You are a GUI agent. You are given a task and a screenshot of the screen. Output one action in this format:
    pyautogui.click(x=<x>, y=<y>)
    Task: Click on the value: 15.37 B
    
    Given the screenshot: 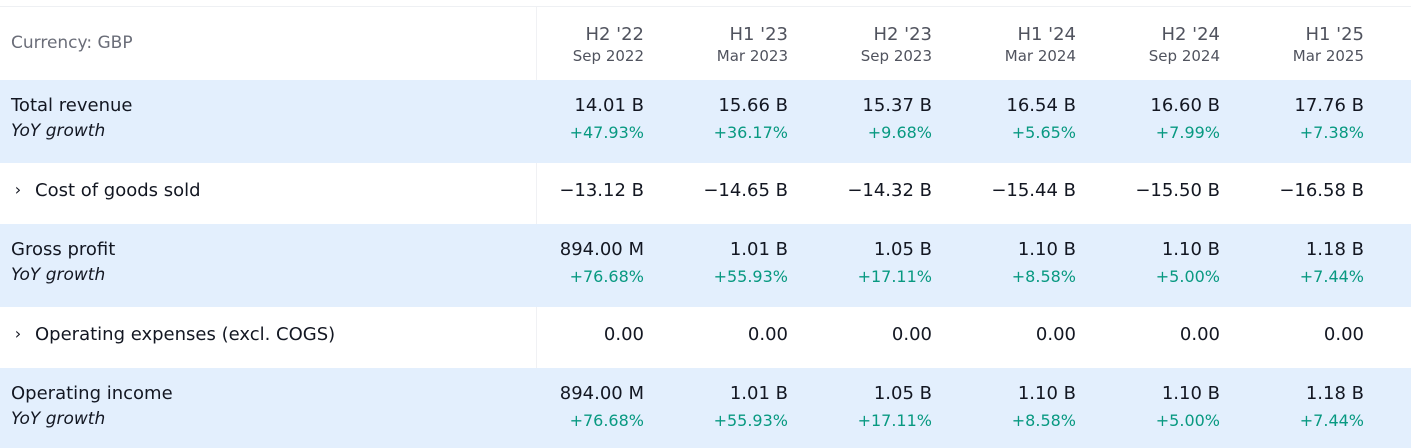 What is the action you would take?
    pyautogui.click(x=897, y=105)
    